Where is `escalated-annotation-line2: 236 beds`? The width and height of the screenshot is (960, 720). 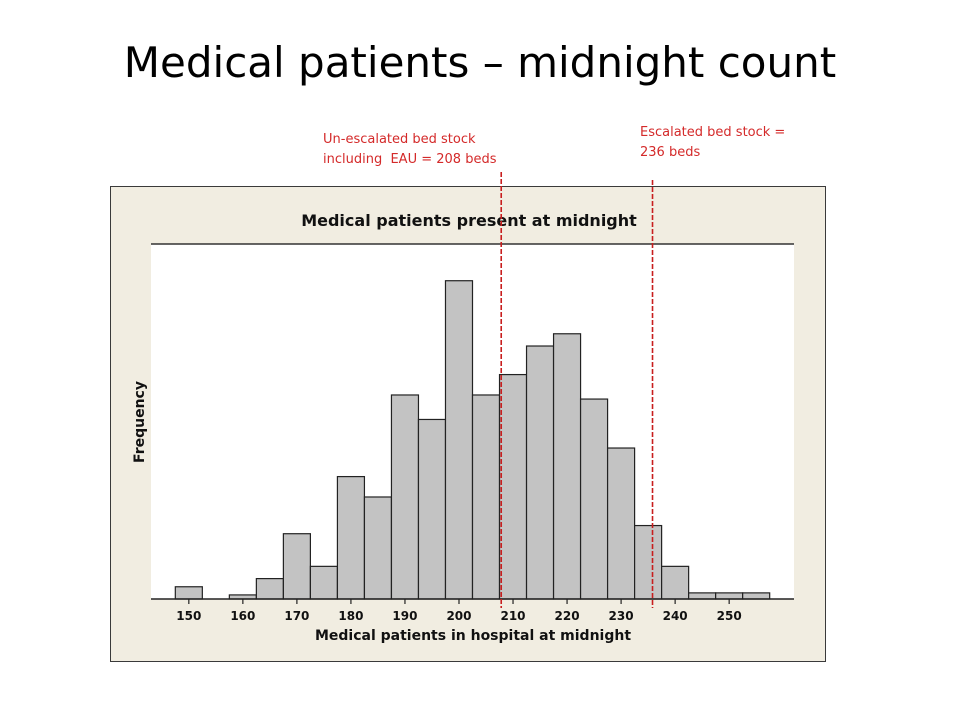
escalated-annotation-line2: 236 beds is located at coordinates (670, 152).